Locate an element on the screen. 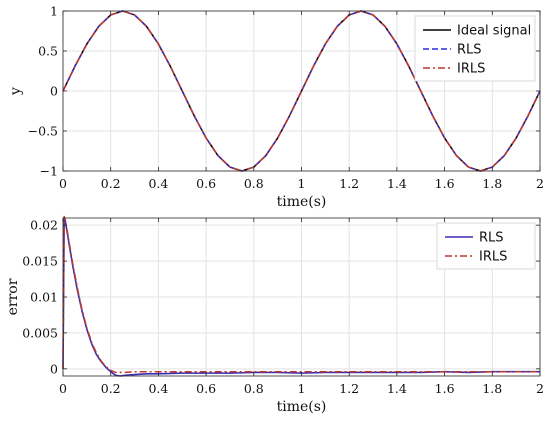 This screenshot has height=422, width=550. y-tick-label: 1 is located at coordinates (54, 11).